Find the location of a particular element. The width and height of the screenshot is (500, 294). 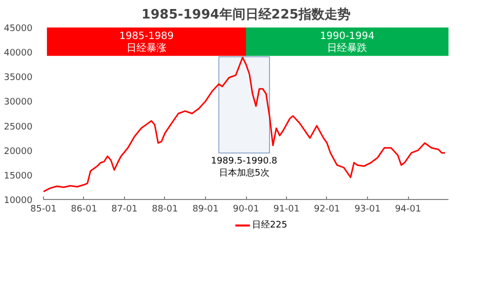

x-tick-label: 88-01 is located at coordinates (165, 209).